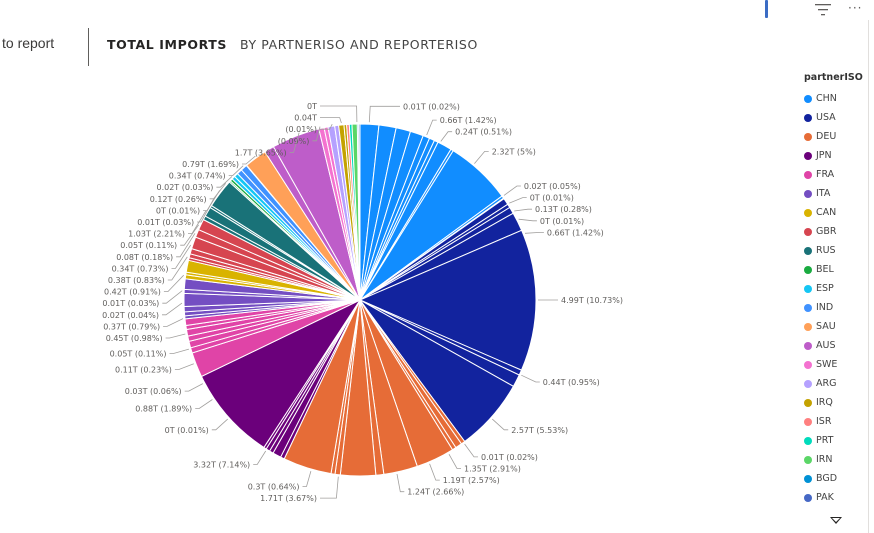 This screenshot has height=533, width=874. Describe the element at coordinates (837, 497) in the screenshot. I see `legend-item-pak: PAK` at that location.